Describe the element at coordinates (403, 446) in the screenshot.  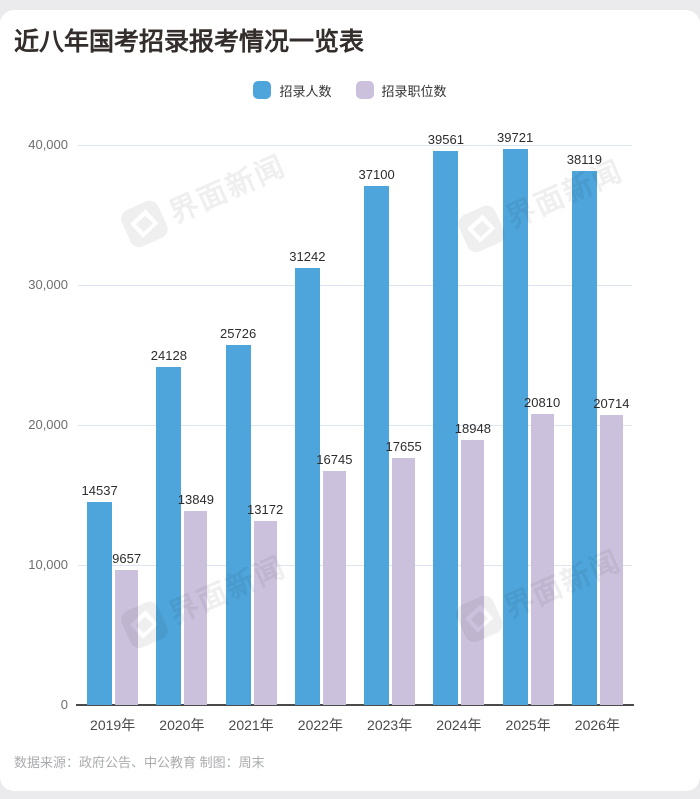
I see `bar-value-label: 17655` at that location.